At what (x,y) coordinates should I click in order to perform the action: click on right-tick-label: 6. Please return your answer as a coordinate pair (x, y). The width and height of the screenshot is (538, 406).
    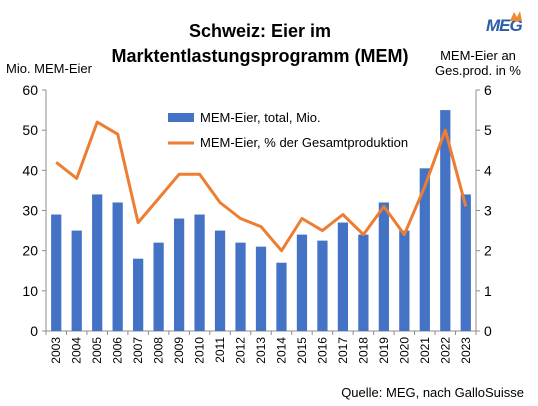
    Looking at the image, I should click on (488, 90).